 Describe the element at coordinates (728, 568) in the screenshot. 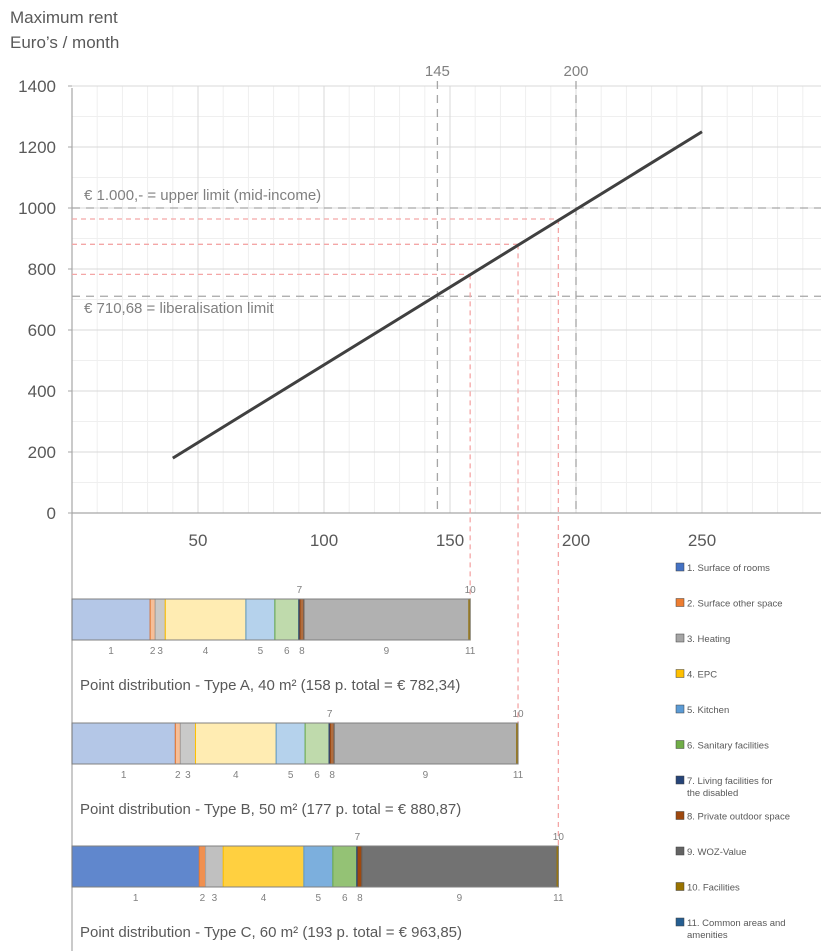

I see `legend-label: 1. Surface of rooms` at that location.